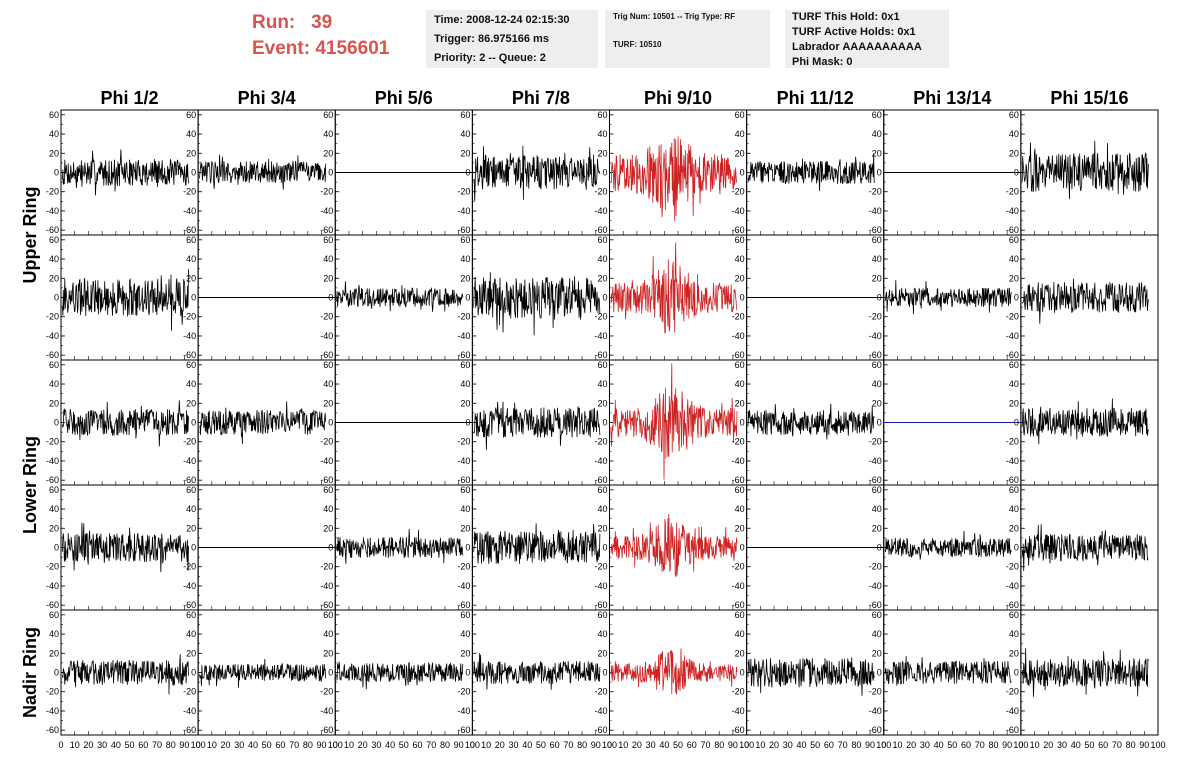  Describe the element at coordinates (1035, 745) in the screenshot. I see `x-tick-label: 10` at that location.